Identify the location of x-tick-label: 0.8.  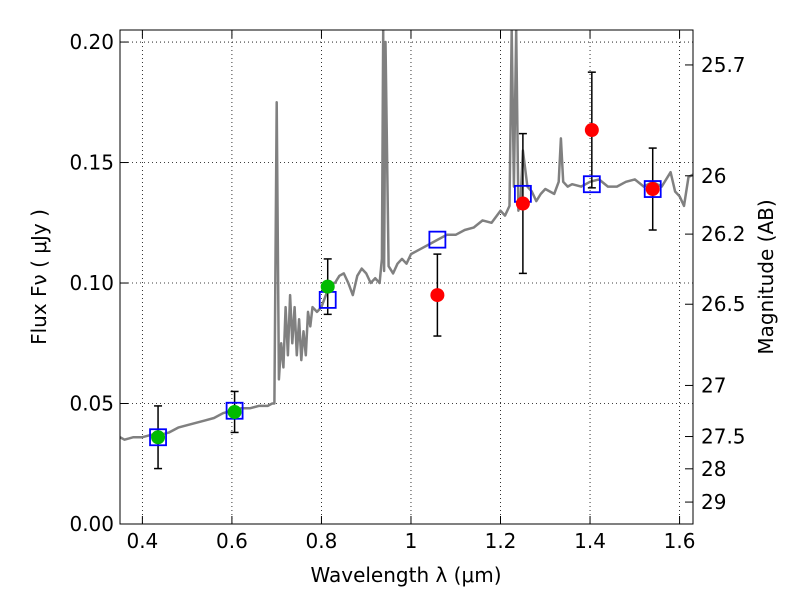
(322, 541).